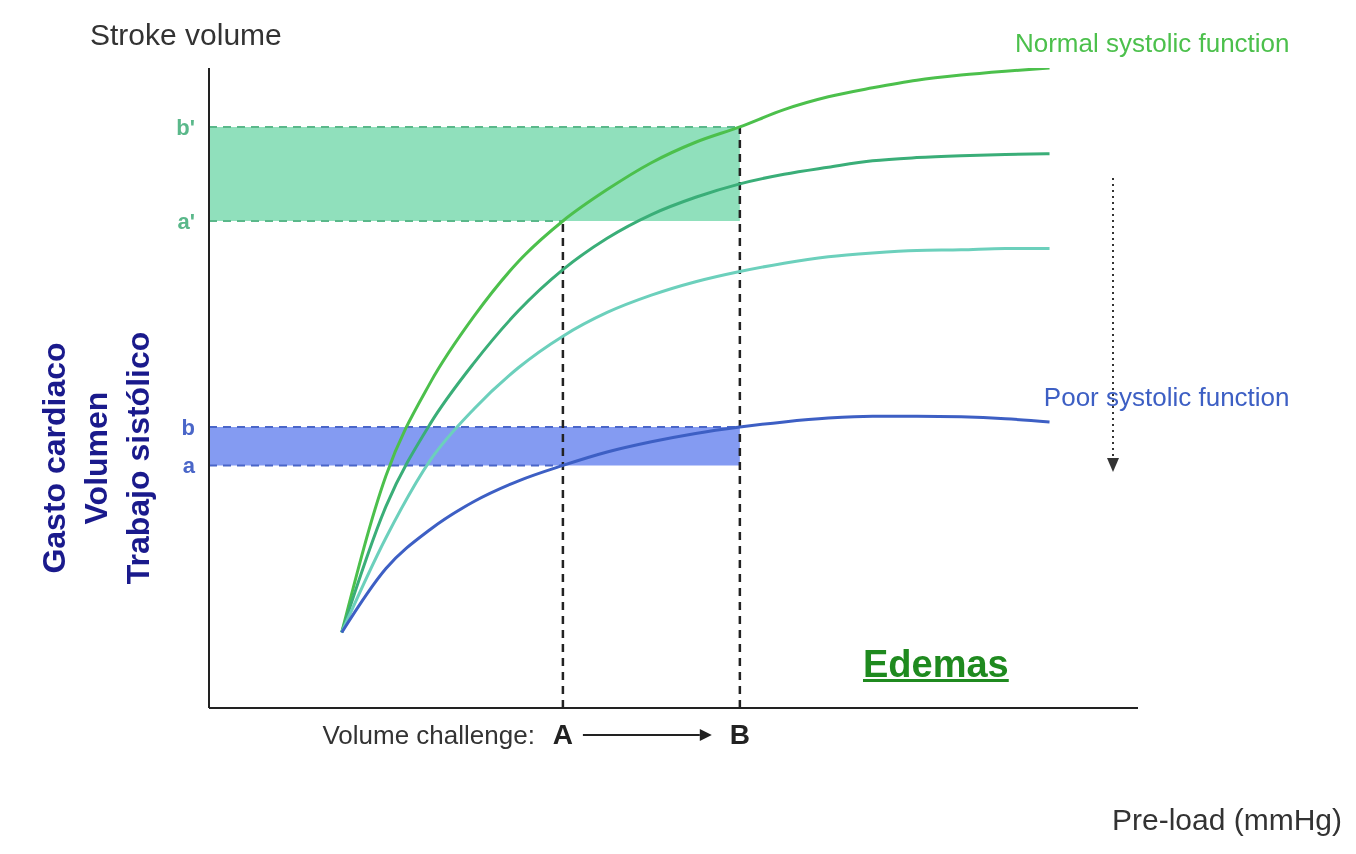 This screenshot has height=854, width=1356. Describe the element at coordinates (739, 734) in the screenshot. I see `x-tick-label: B` at that location.